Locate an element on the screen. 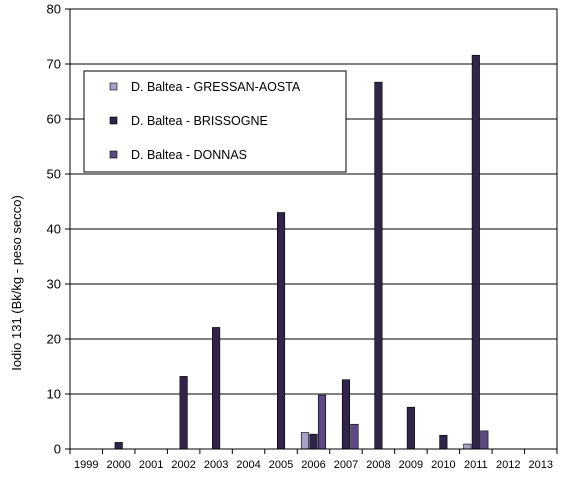 The width and height of the screenshot is (567, 491). legend-label: D. Baltea - GRESSAN-AOSTA is located at coordinates (216, 87).